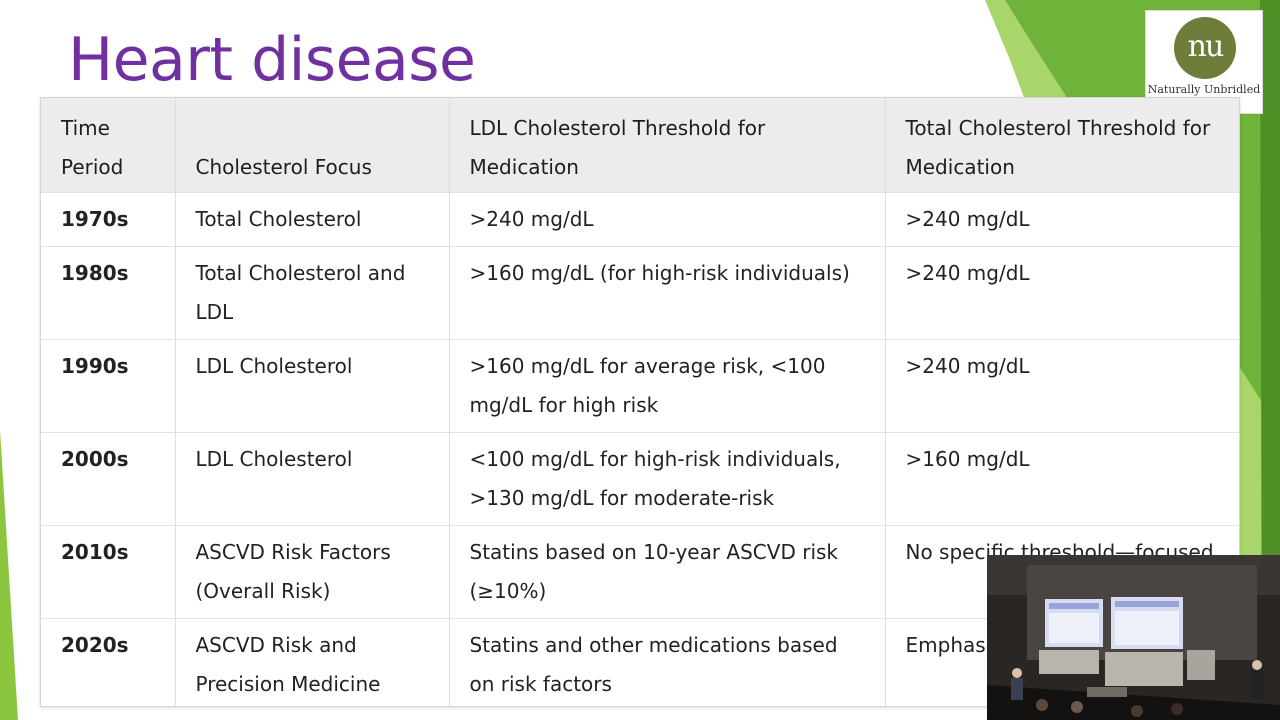 The image size is (1280, 720). Describe the element at coordinates (272, 60) in the screenshot. I see `slide-title: Heart disease` at that location.